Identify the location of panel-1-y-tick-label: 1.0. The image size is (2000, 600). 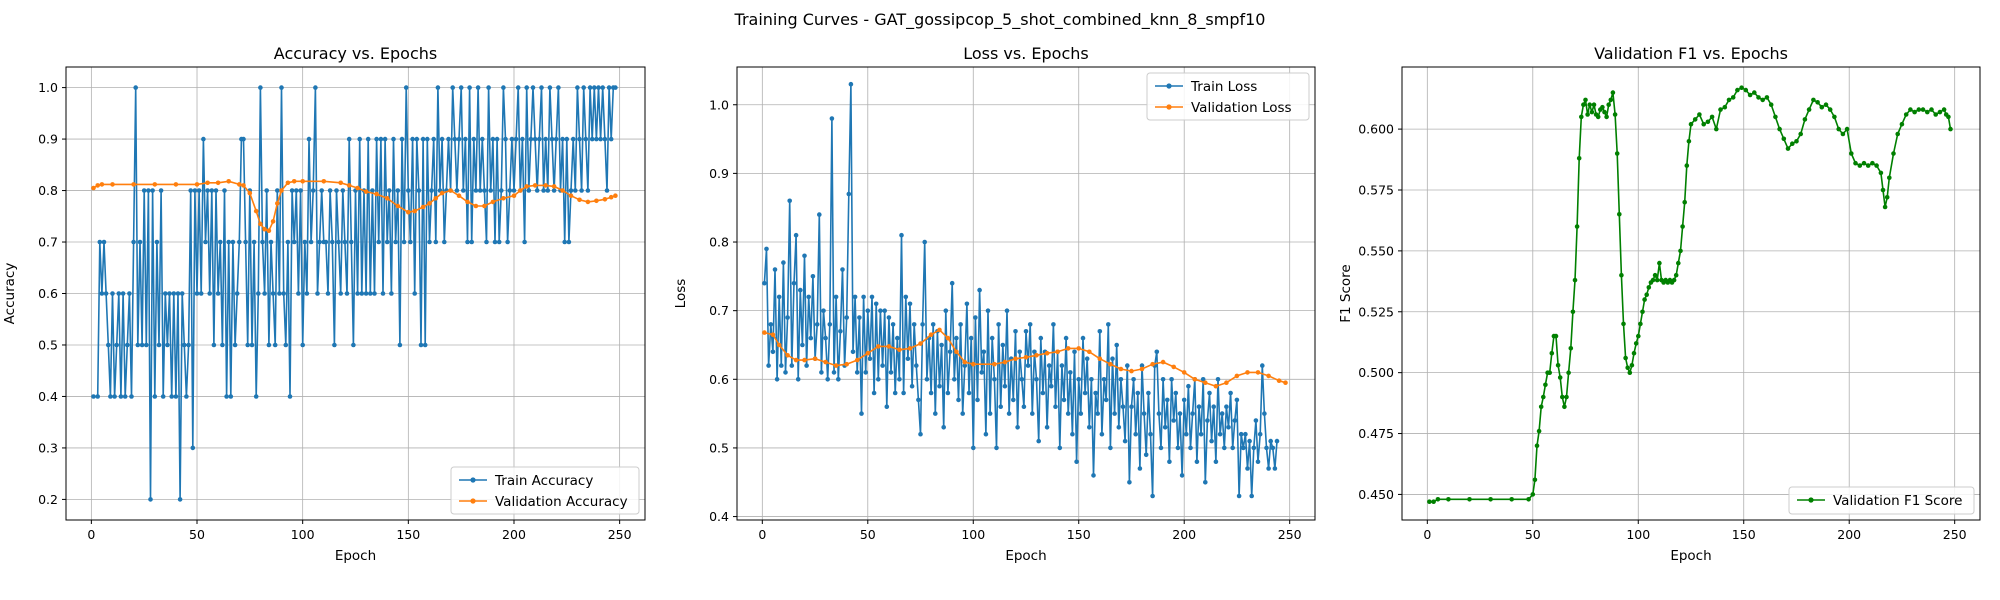
(719, 104).